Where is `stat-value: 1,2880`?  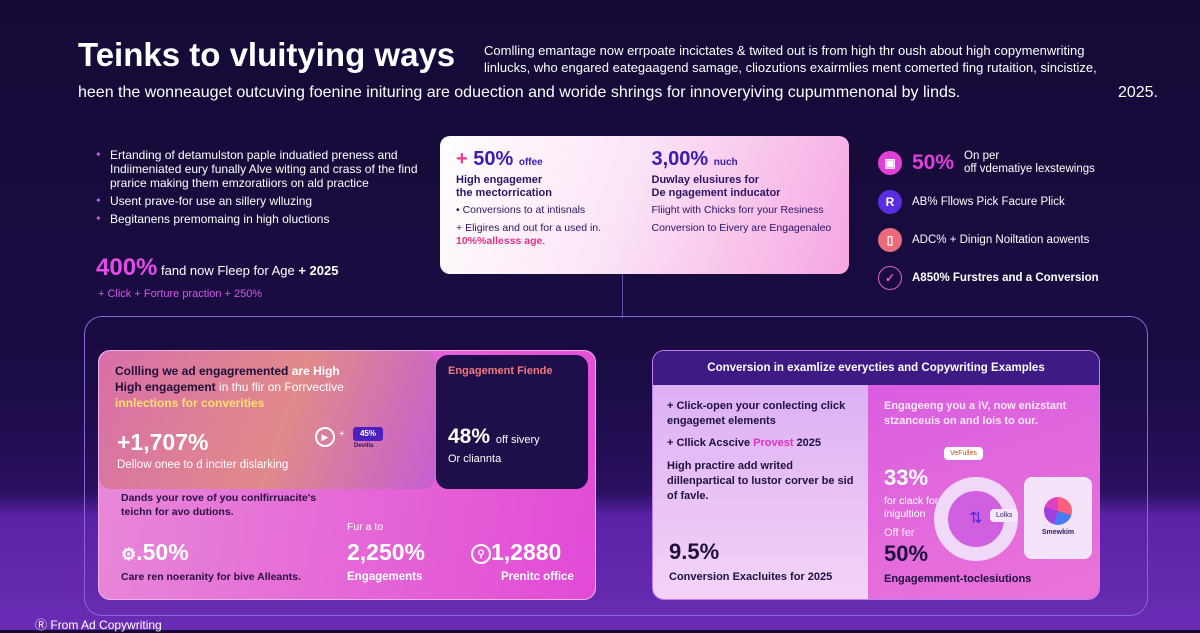
stat-value: 1,2880 is located at coordinates (526, 552).